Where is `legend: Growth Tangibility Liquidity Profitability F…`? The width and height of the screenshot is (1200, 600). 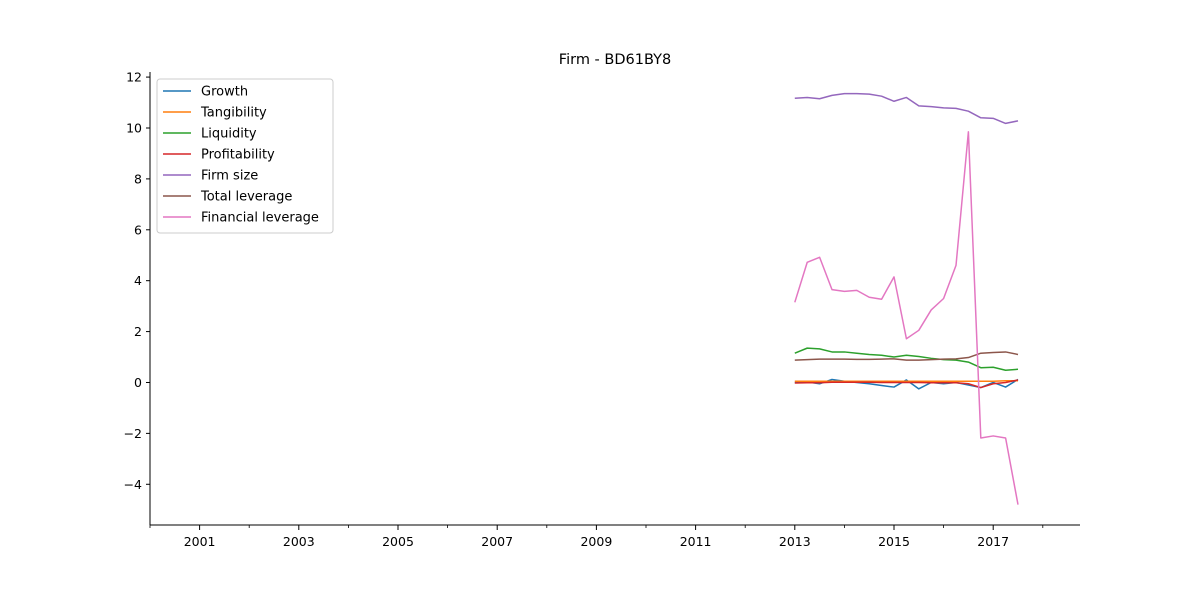
legend: Growth Tangibility Liquidity Profitability F… is located at coordinates (245, 156).